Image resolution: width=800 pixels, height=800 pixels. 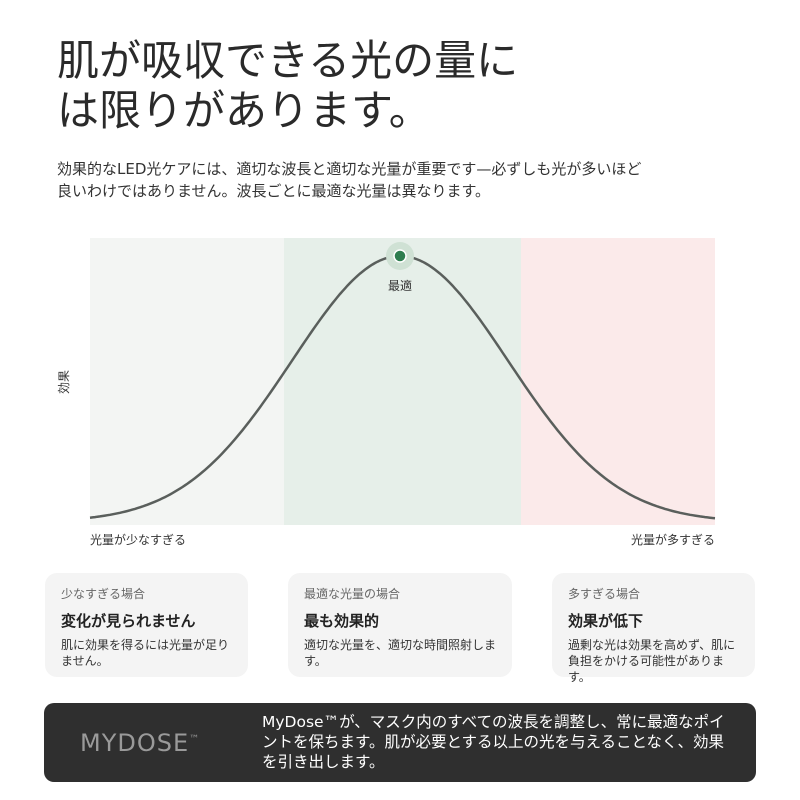 What do you see at coordinates (400, 285) in the screenshot?
I see `peak-label: 最適` at bounding box center [400, 285].